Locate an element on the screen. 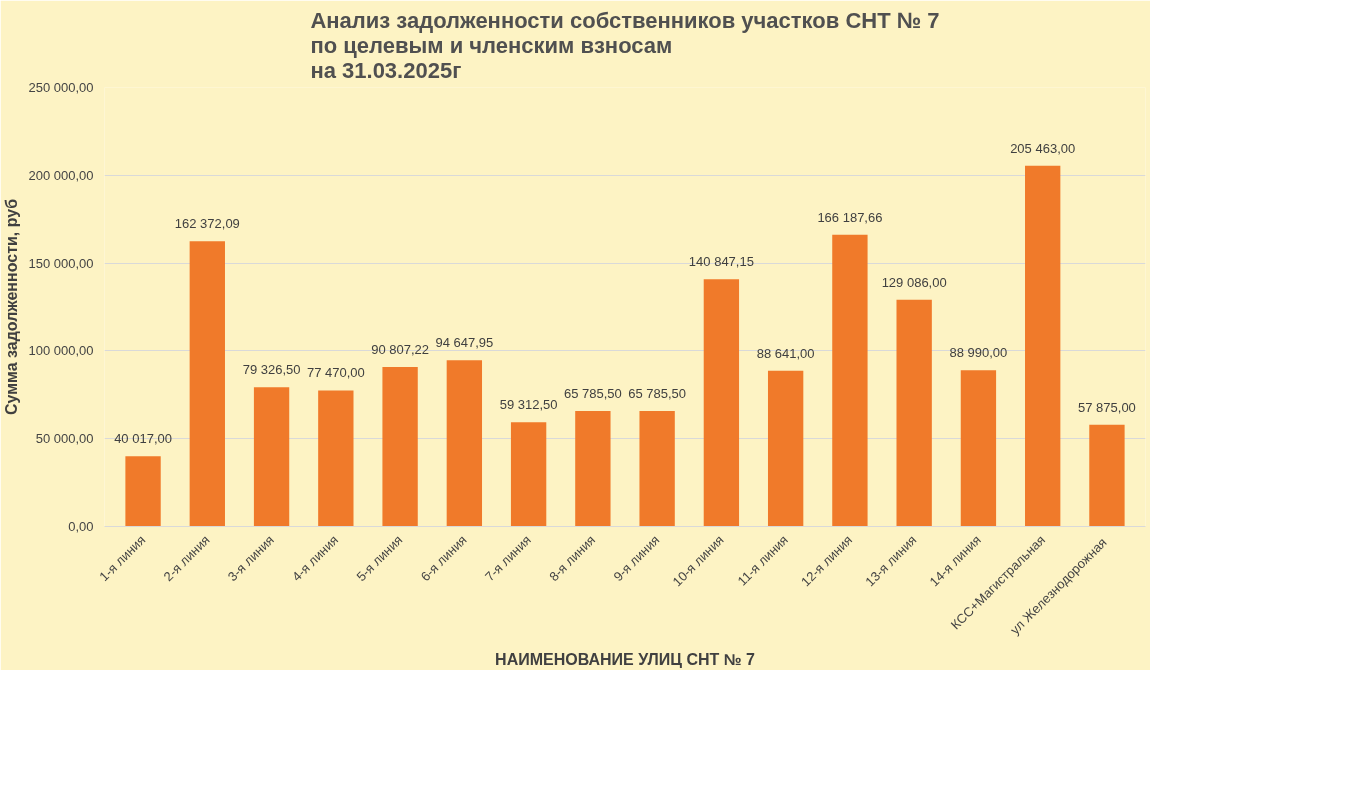 The height and width of the screenshot is (792, 1353). data-label: 88 641,00 is located at coordinates (785, 353).